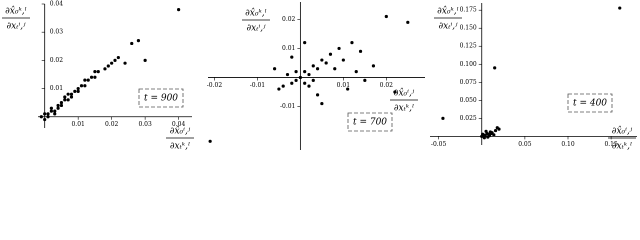 This screenshot has width=640, height=240. I want to click on x-tick-label: -0.05, so click(439, 144).